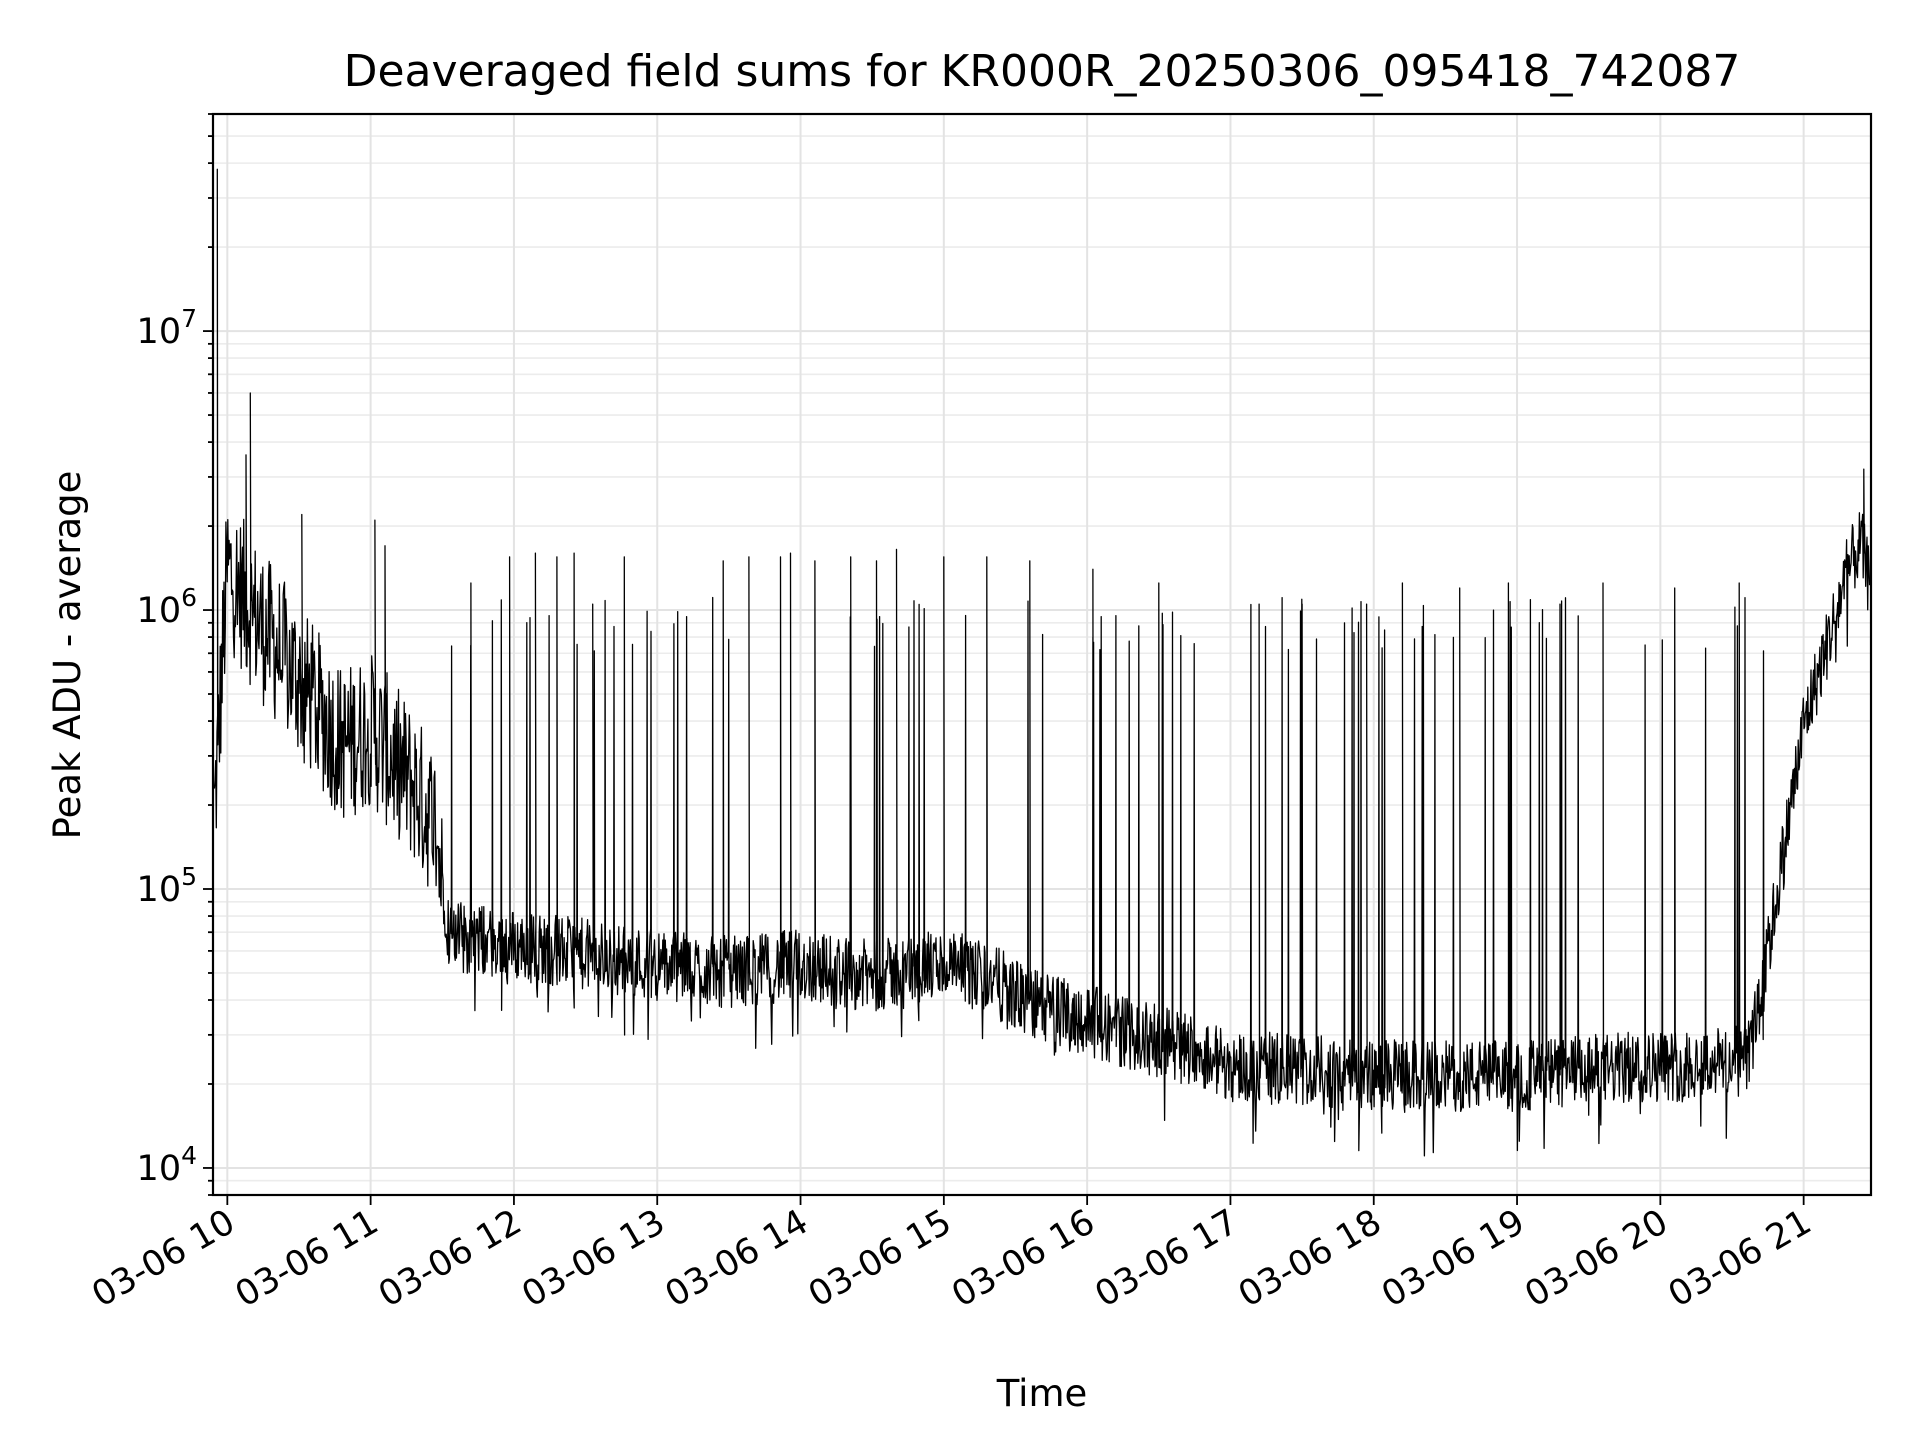  Describe the element at coordinates (164, 1258) in the screenshot. I see `x-tick-label: 03-06 10` at that location.